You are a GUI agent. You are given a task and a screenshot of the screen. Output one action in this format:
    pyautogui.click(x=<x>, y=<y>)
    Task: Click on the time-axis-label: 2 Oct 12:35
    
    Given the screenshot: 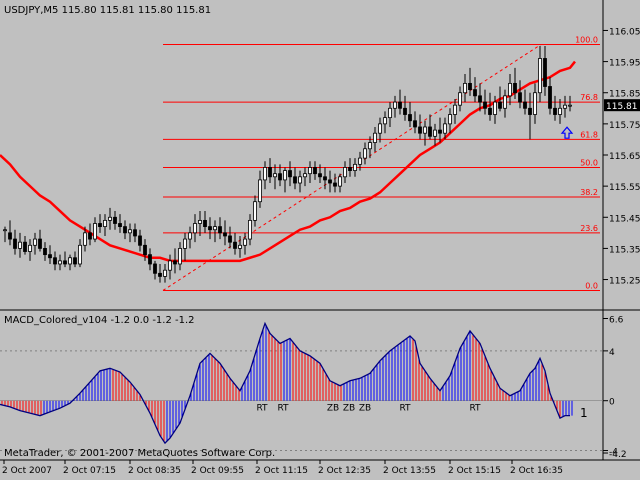 What is the action you would take?
    pyautogui.click(x=344, y=471)
    